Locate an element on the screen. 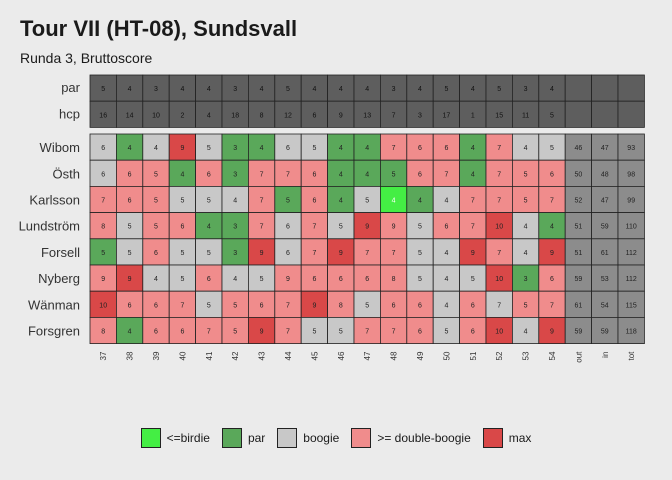 The image size is (672, 480). player-label: Karlsson is located at coordinates (54, 200).